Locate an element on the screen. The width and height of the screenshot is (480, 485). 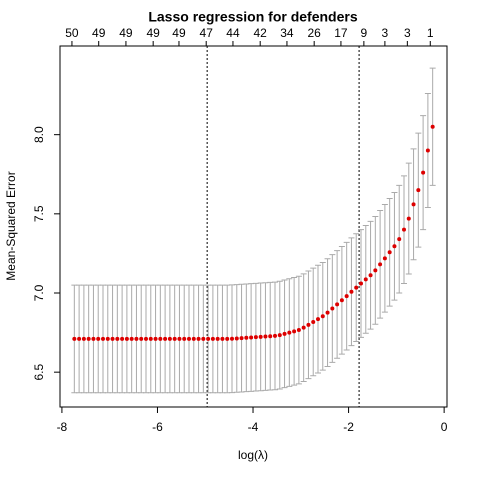
top-tick-label: 34 is located at coordinates (287, 33).